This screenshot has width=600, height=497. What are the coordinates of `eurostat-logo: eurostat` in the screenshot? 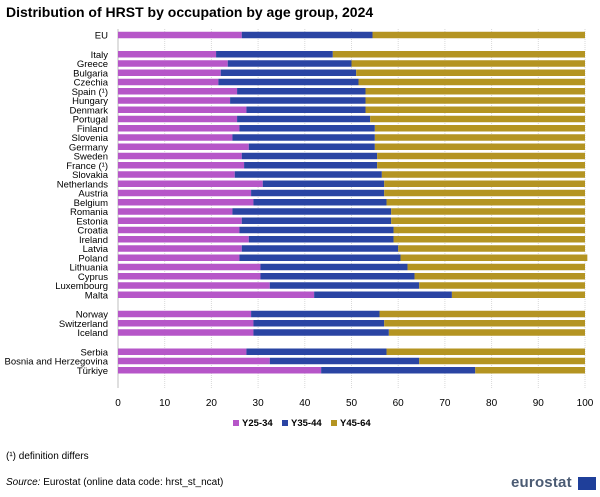 It's located at (554, 484).